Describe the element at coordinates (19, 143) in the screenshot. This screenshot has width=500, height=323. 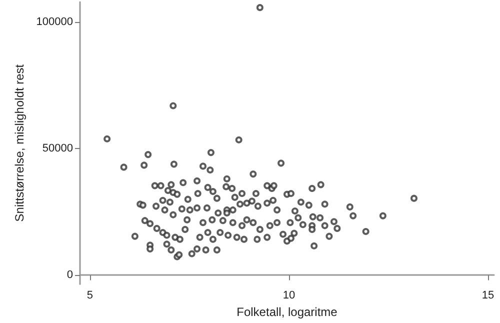
I see `y-axis-title: Snittstørrelse, misligholdt rest` at that location.